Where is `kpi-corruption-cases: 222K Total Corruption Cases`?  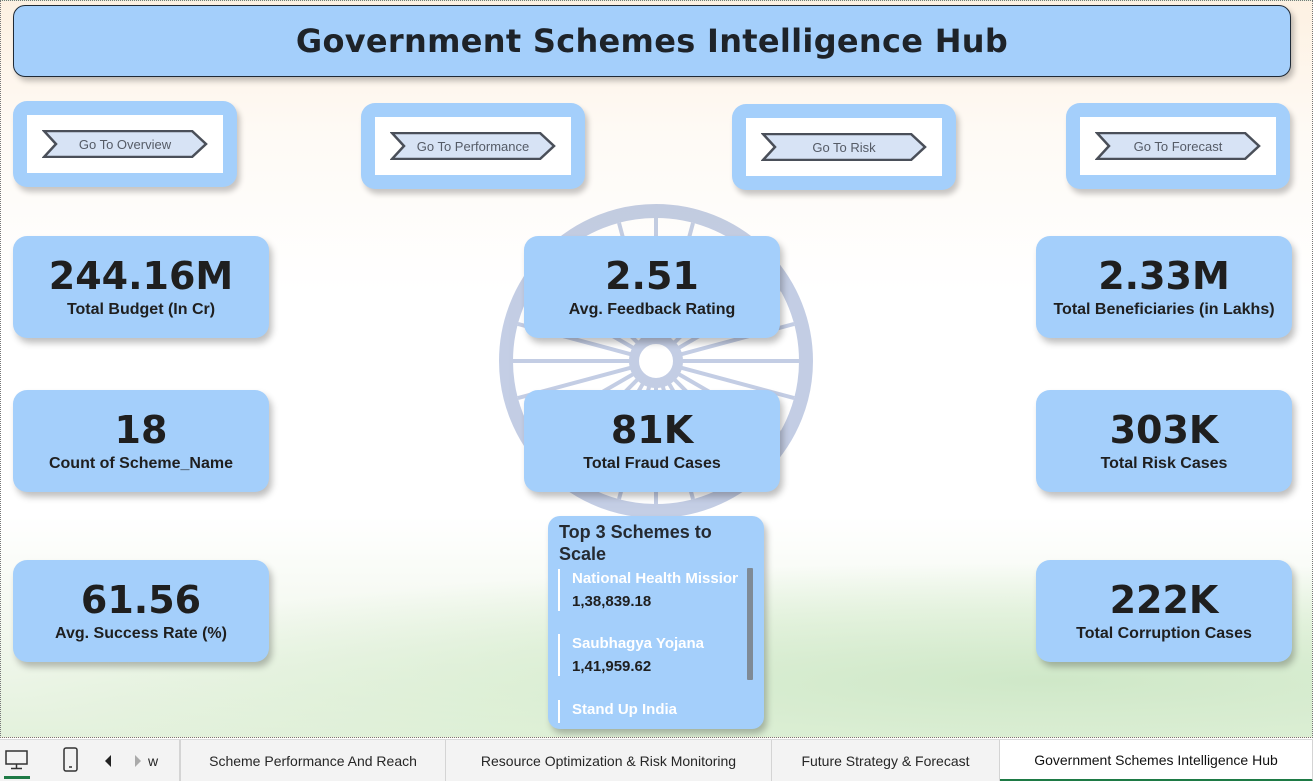
kpi-corruption-cases: 222K Total Corruption Cases is located at coordinates (1164, 611).